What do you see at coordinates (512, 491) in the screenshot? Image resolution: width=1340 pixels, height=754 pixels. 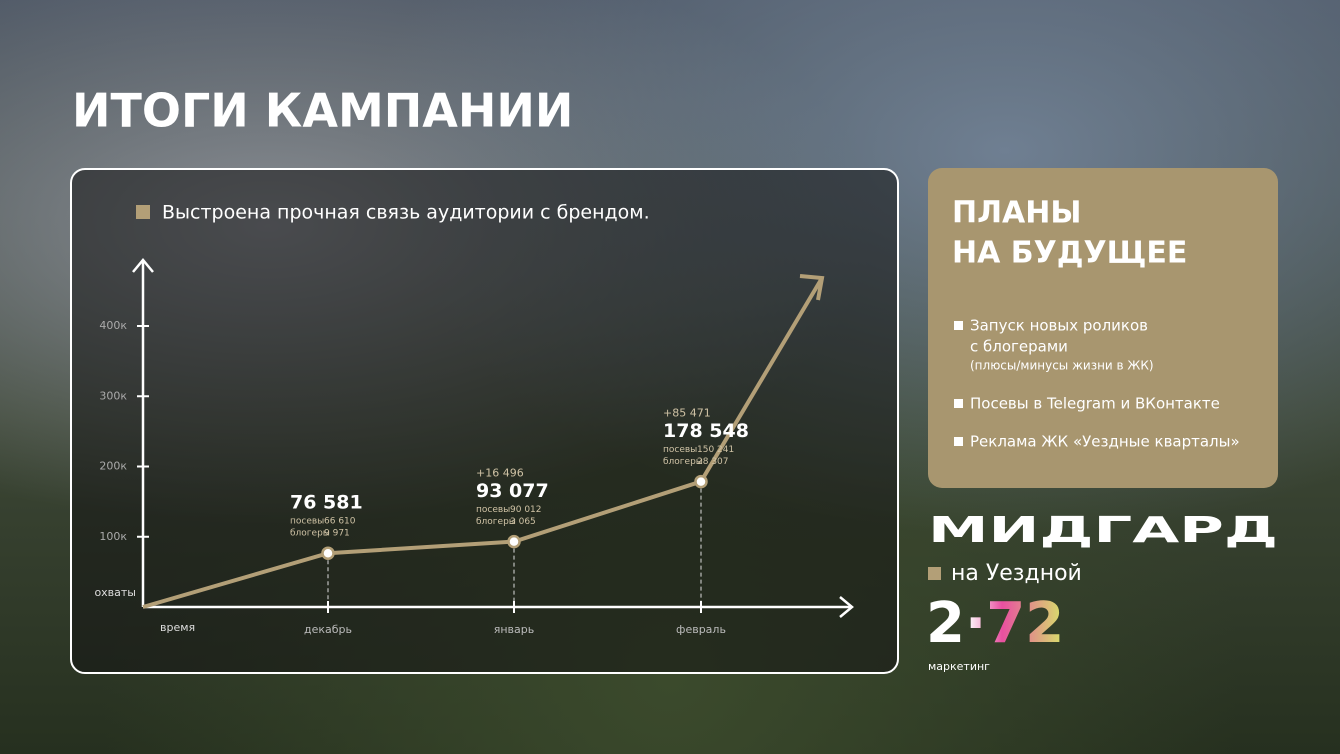 I see `value-label: 93 077` at bounding box center [512, 491].